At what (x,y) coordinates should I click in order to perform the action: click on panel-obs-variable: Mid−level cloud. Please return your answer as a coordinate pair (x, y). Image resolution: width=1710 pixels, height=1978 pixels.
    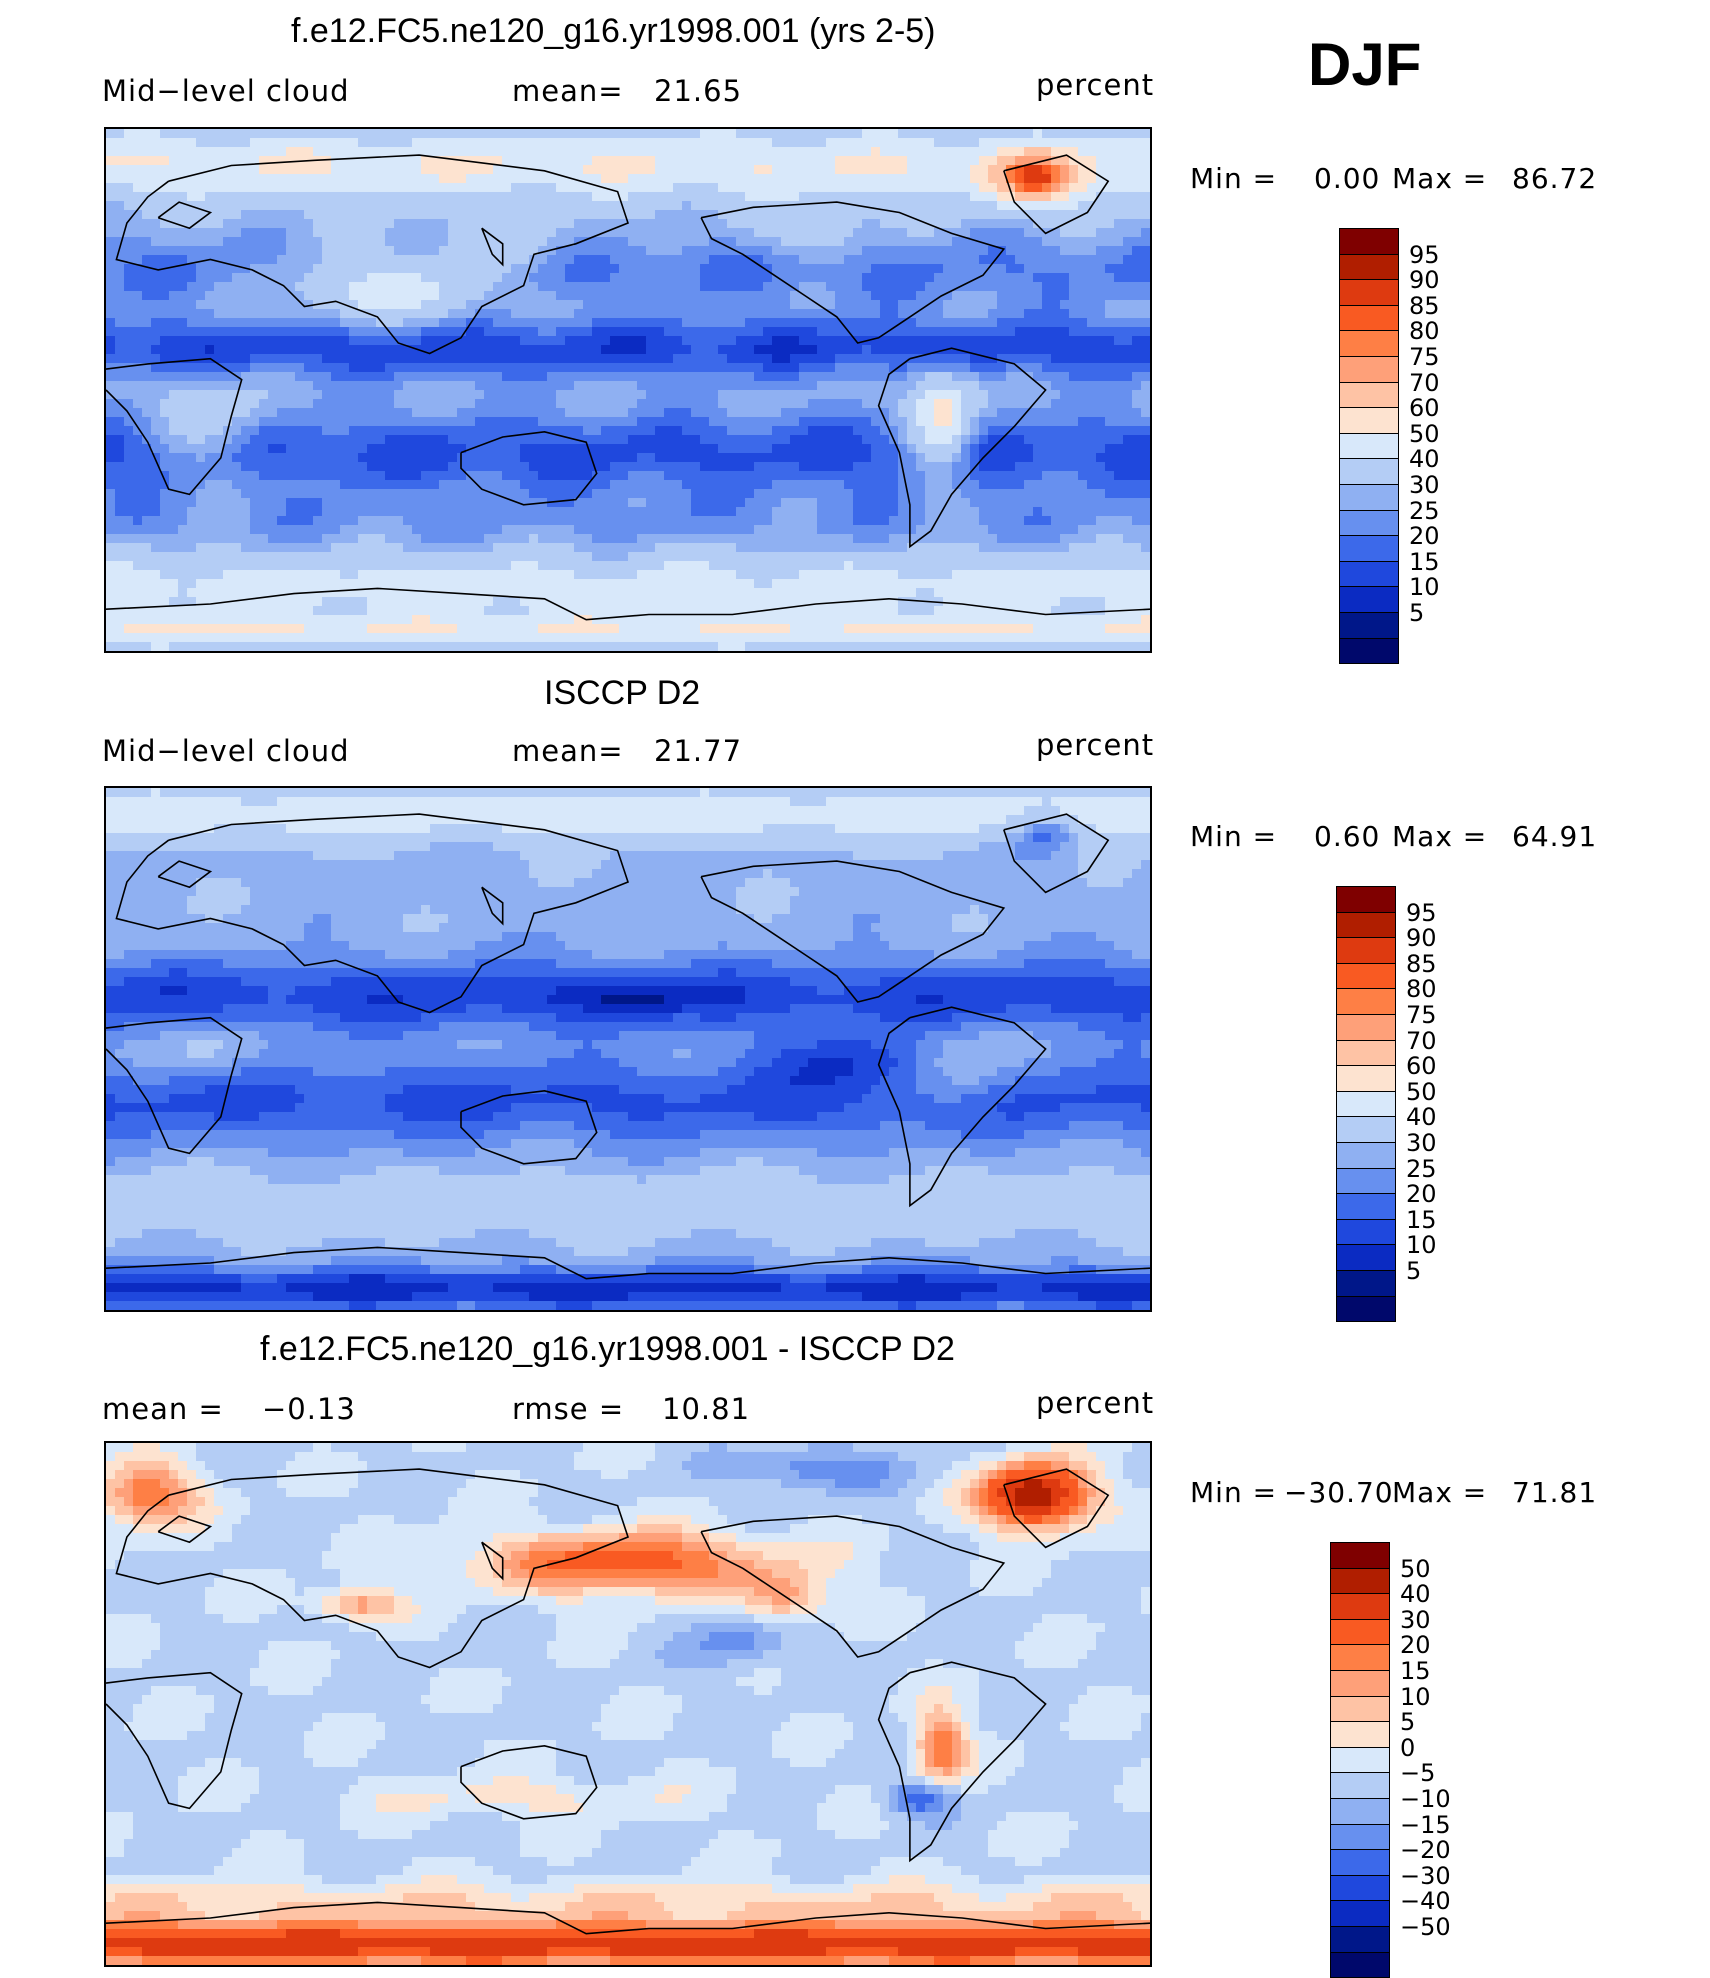
    Looking at the image, I should click on (226, 751).